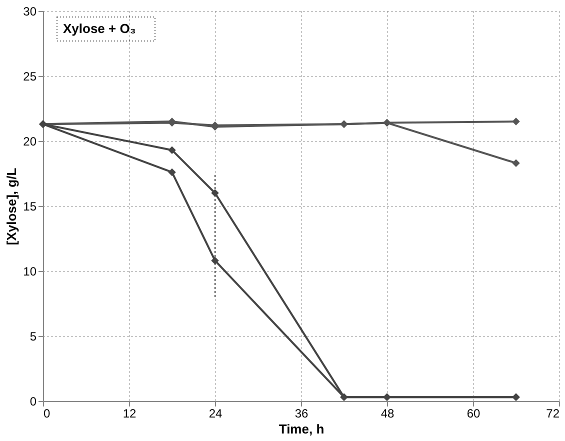 The height and width of the screenshot is (441, 565). I want to click on x-tick-label: 12, so click(129, 413).